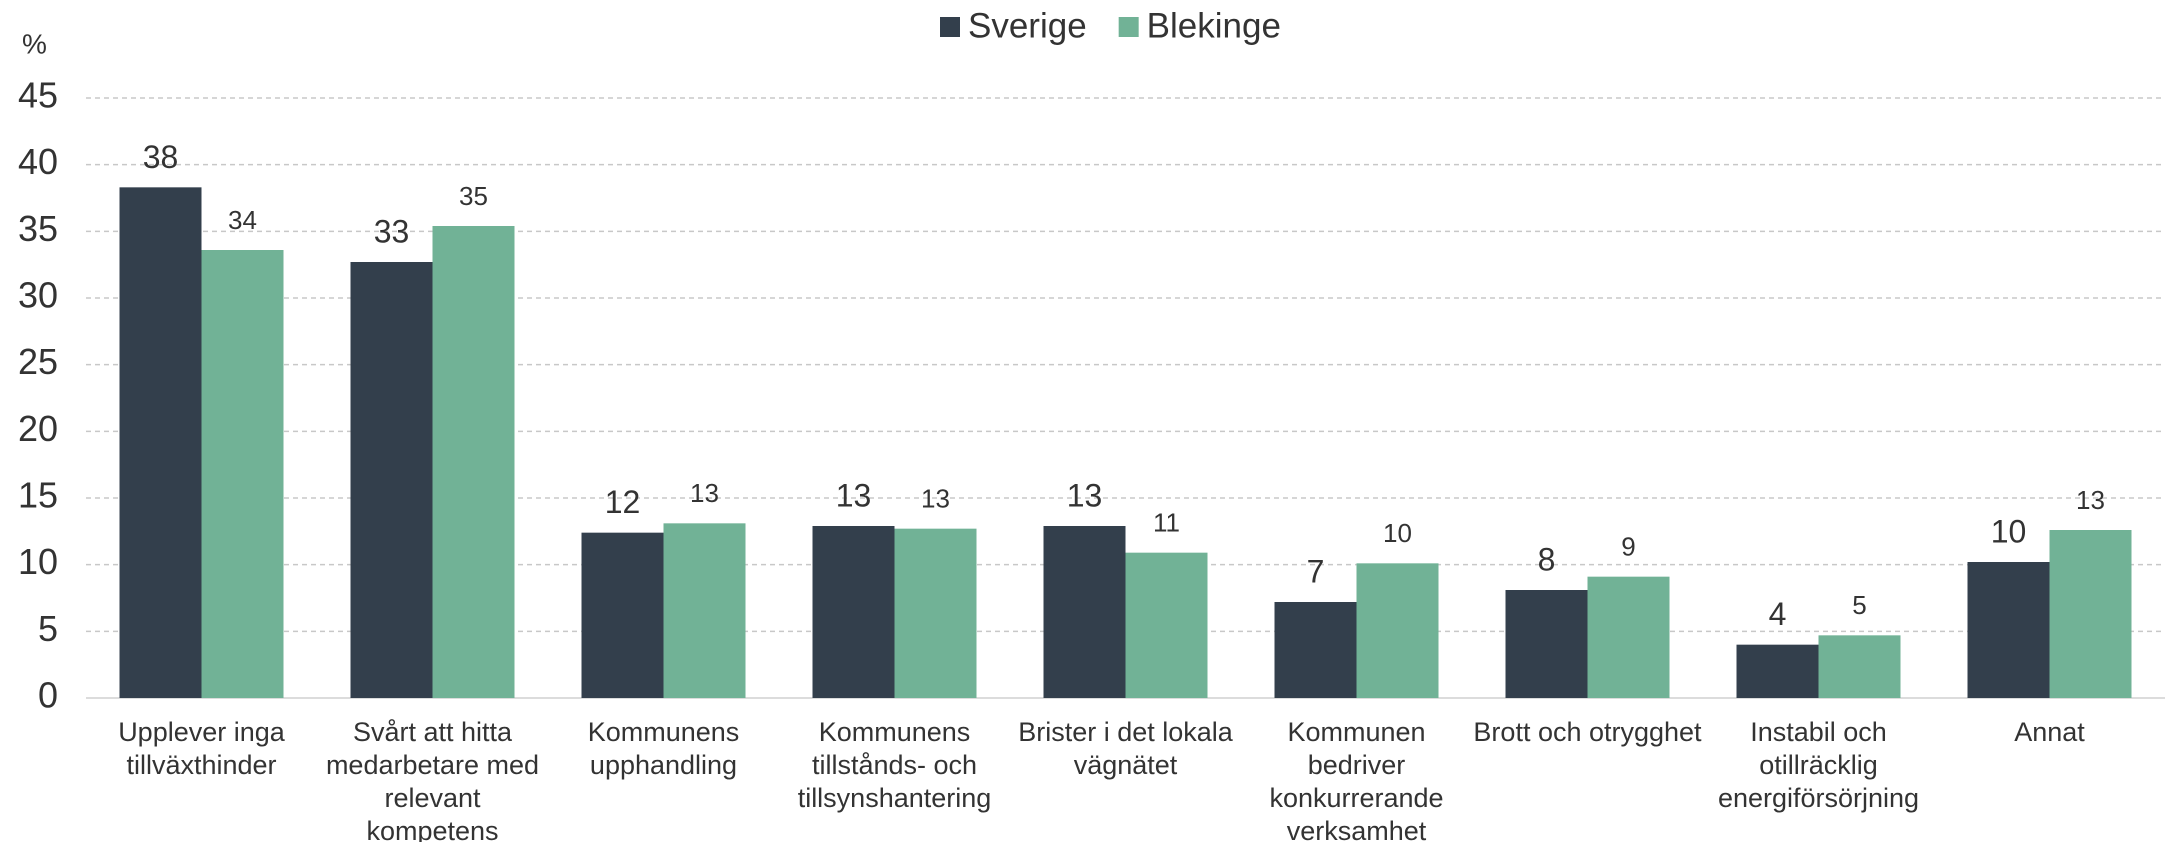  I want to click on data-label: 5, so click(1859, 605).